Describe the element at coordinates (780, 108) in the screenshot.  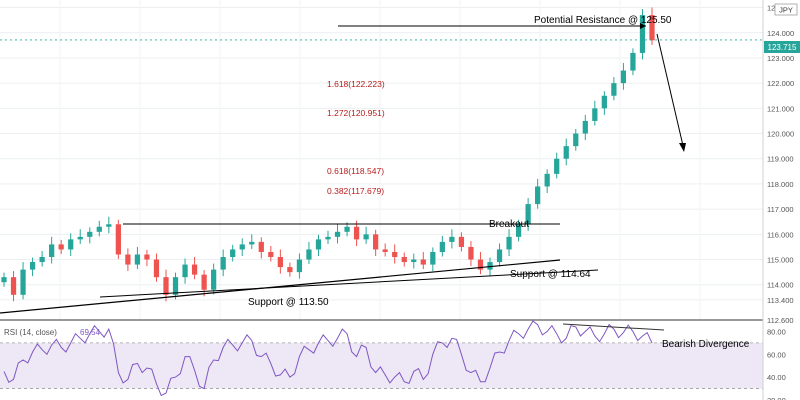
I see `price-tick-label: 121.000` at that location.